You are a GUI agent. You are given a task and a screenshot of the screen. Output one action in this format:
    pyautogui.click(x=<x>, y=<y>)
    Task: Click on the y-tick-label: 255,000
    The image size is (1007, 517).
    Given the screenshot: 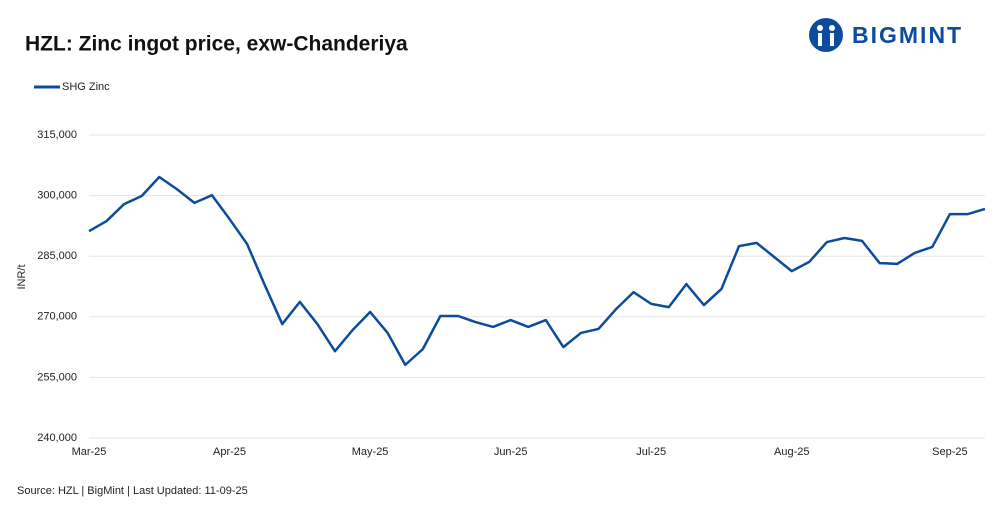 What is the action you would take?
    pyautogui.click(x=57, y=377)
    